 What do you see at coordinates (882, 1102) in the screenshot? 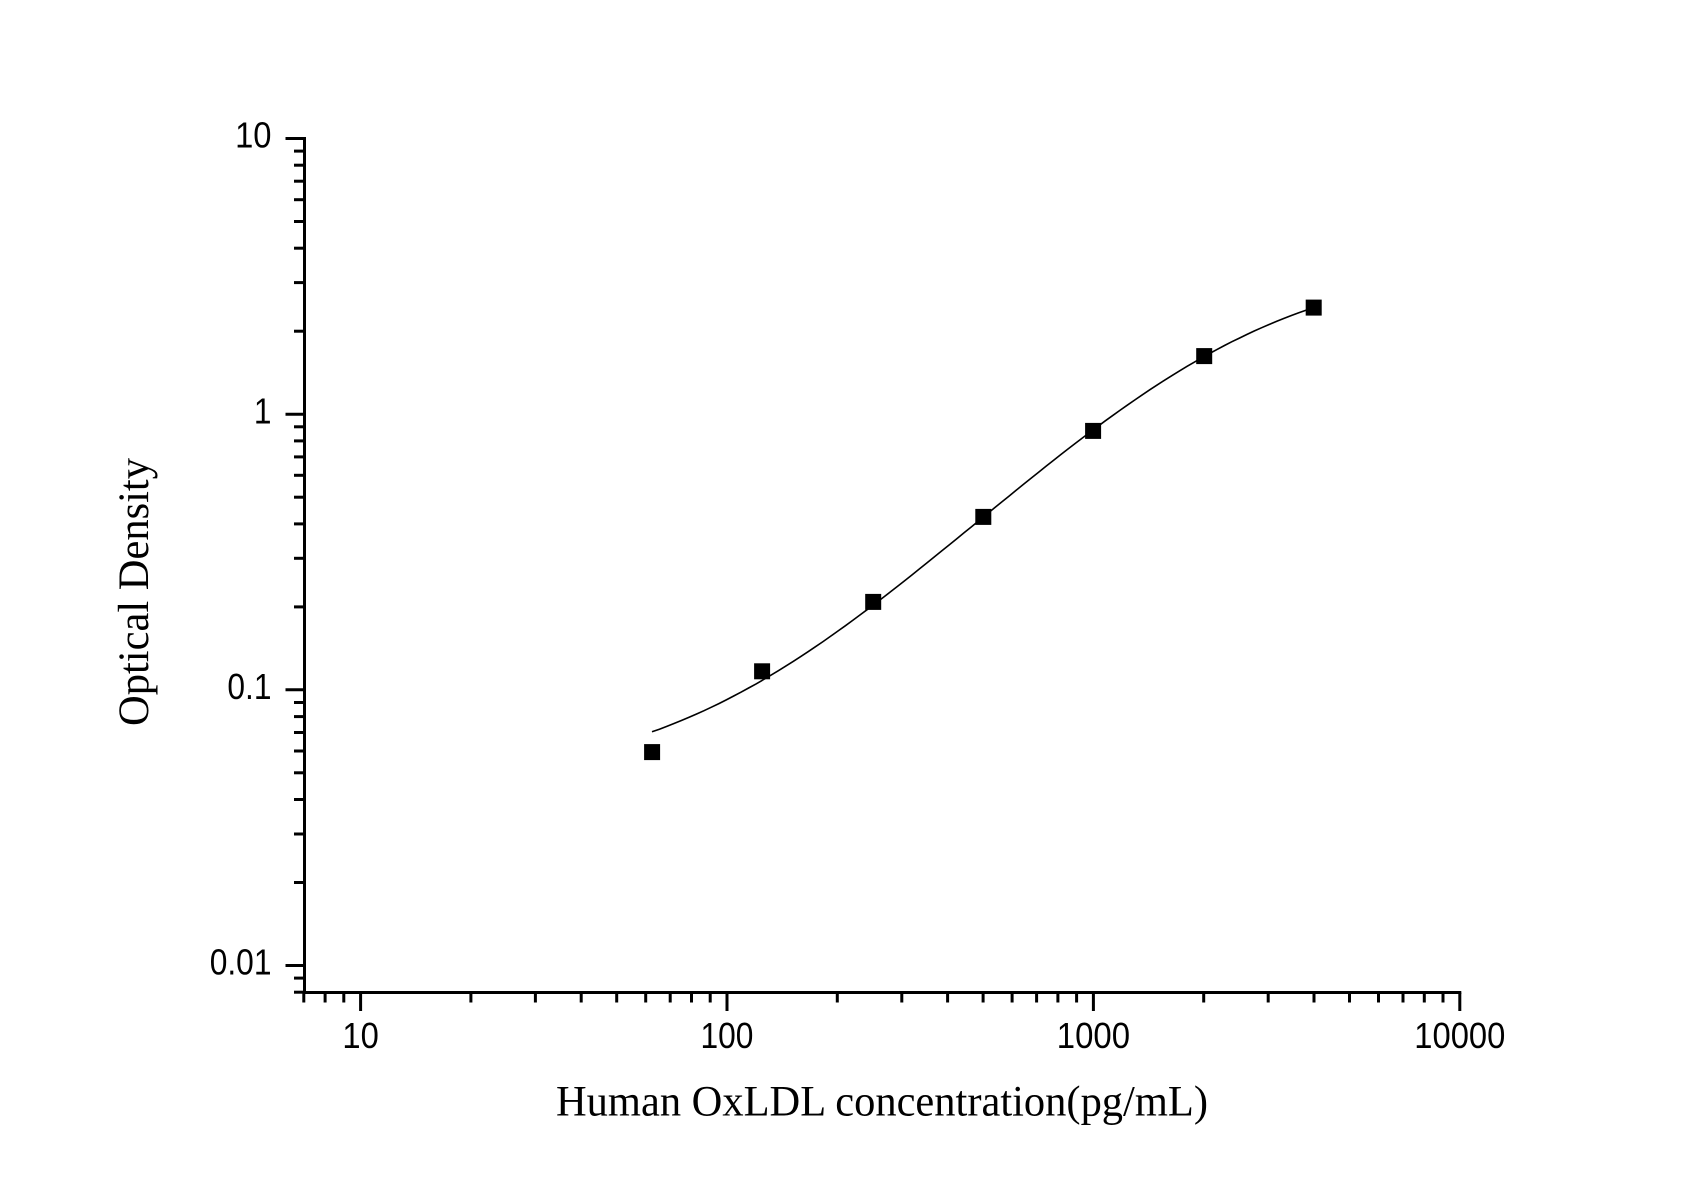
I see `svg-text:Human OxLDL concentration(pg/m: Human OxLDL concentration(pg/mL)` at bounding box center [882, 1102].